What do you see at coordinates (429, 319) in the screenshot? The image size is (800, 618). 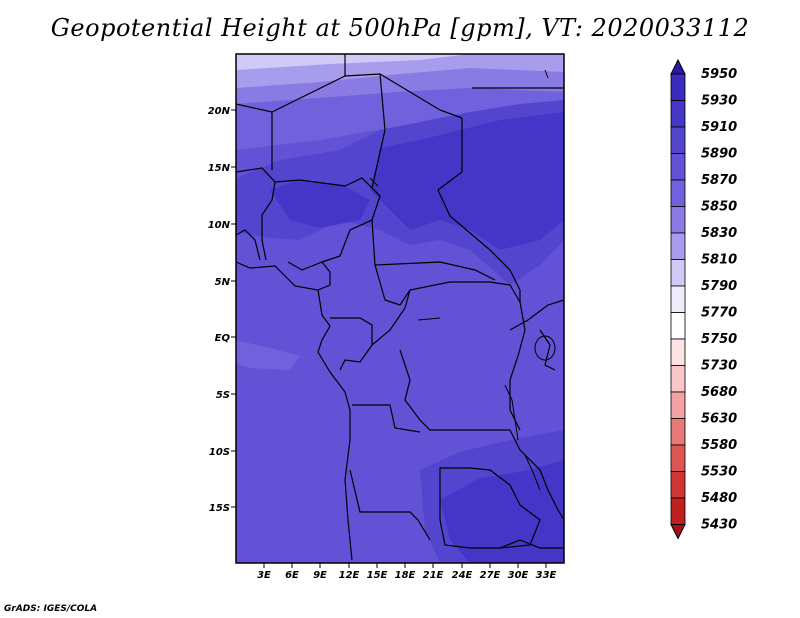 I see `lake-congo-river` at bounding box center [429, 319].